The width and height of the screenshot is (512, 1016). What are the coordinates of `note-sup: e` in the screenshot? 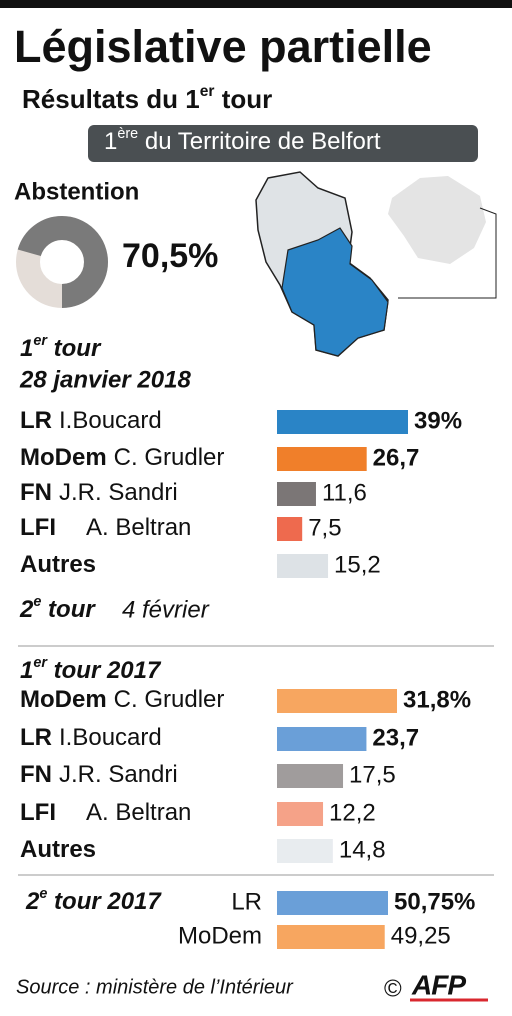 It's located at (37, 602).